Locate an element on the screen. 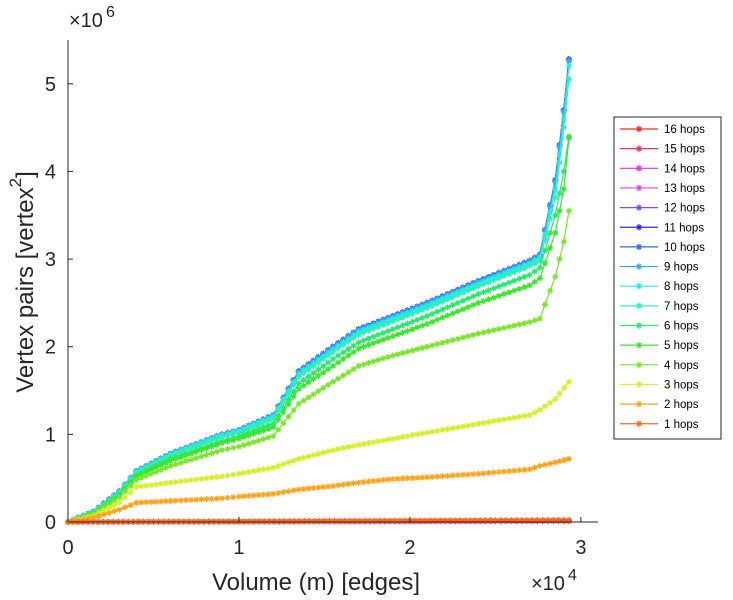  legend-entry: 4 hops is located at coordinates (659, 366).